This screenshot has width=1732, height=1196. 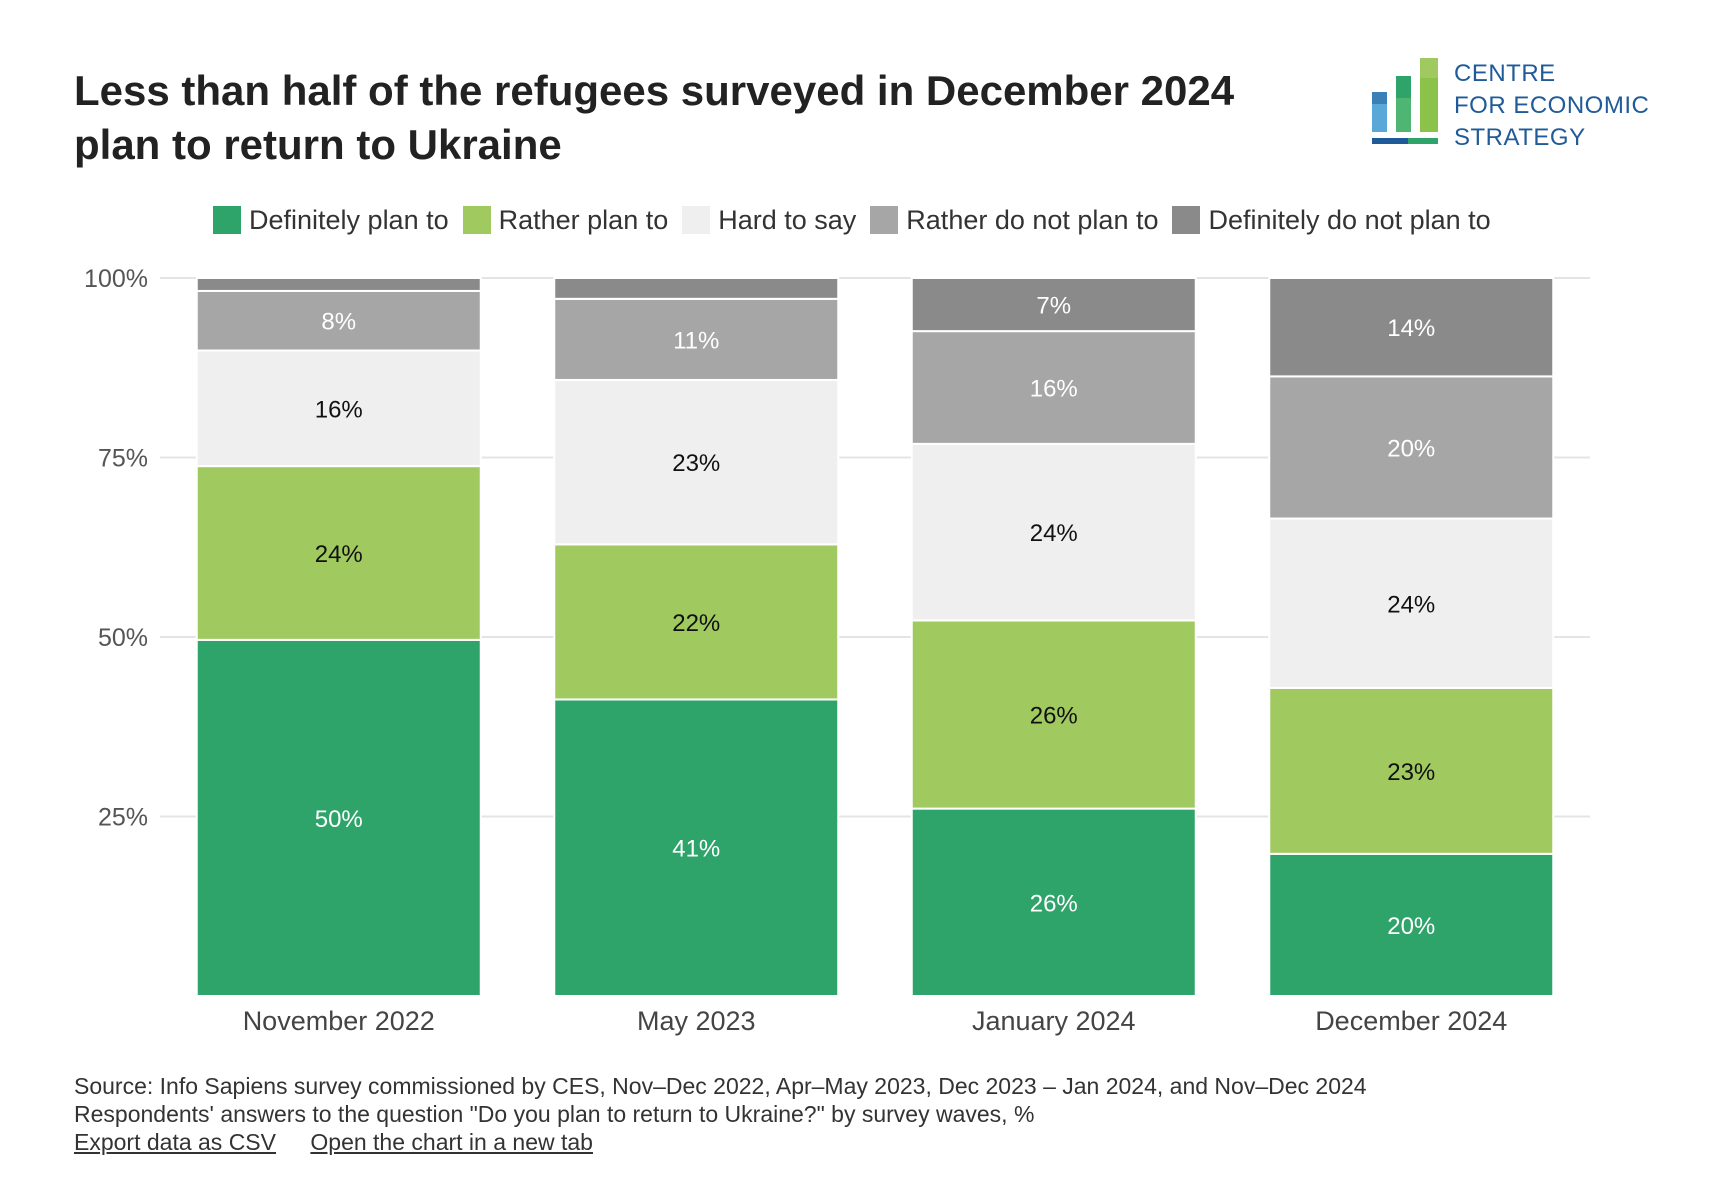 I want to click on y-tick-label: 25%, so click(x=123, y=818).